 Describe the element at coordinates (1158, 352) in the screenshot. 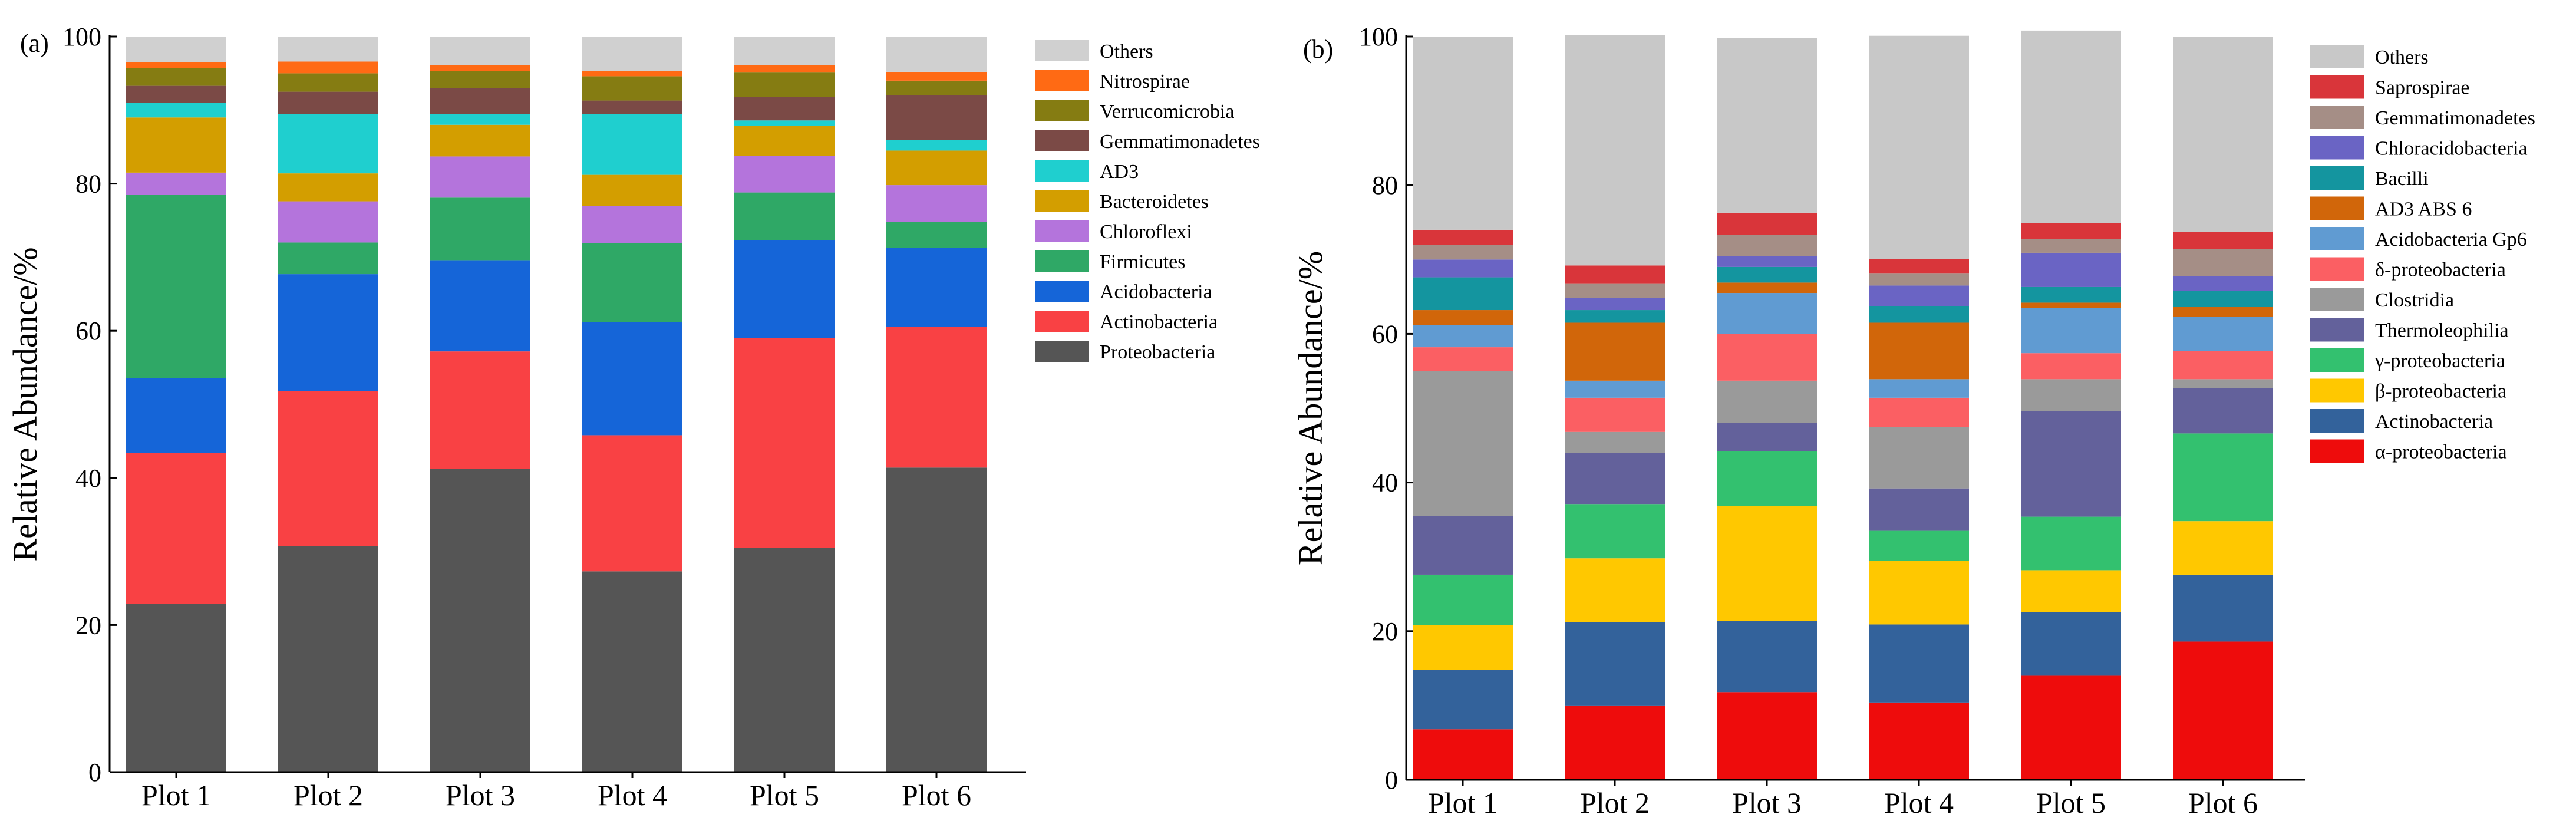

I see `legend-label: Proteobacteria` at that location.